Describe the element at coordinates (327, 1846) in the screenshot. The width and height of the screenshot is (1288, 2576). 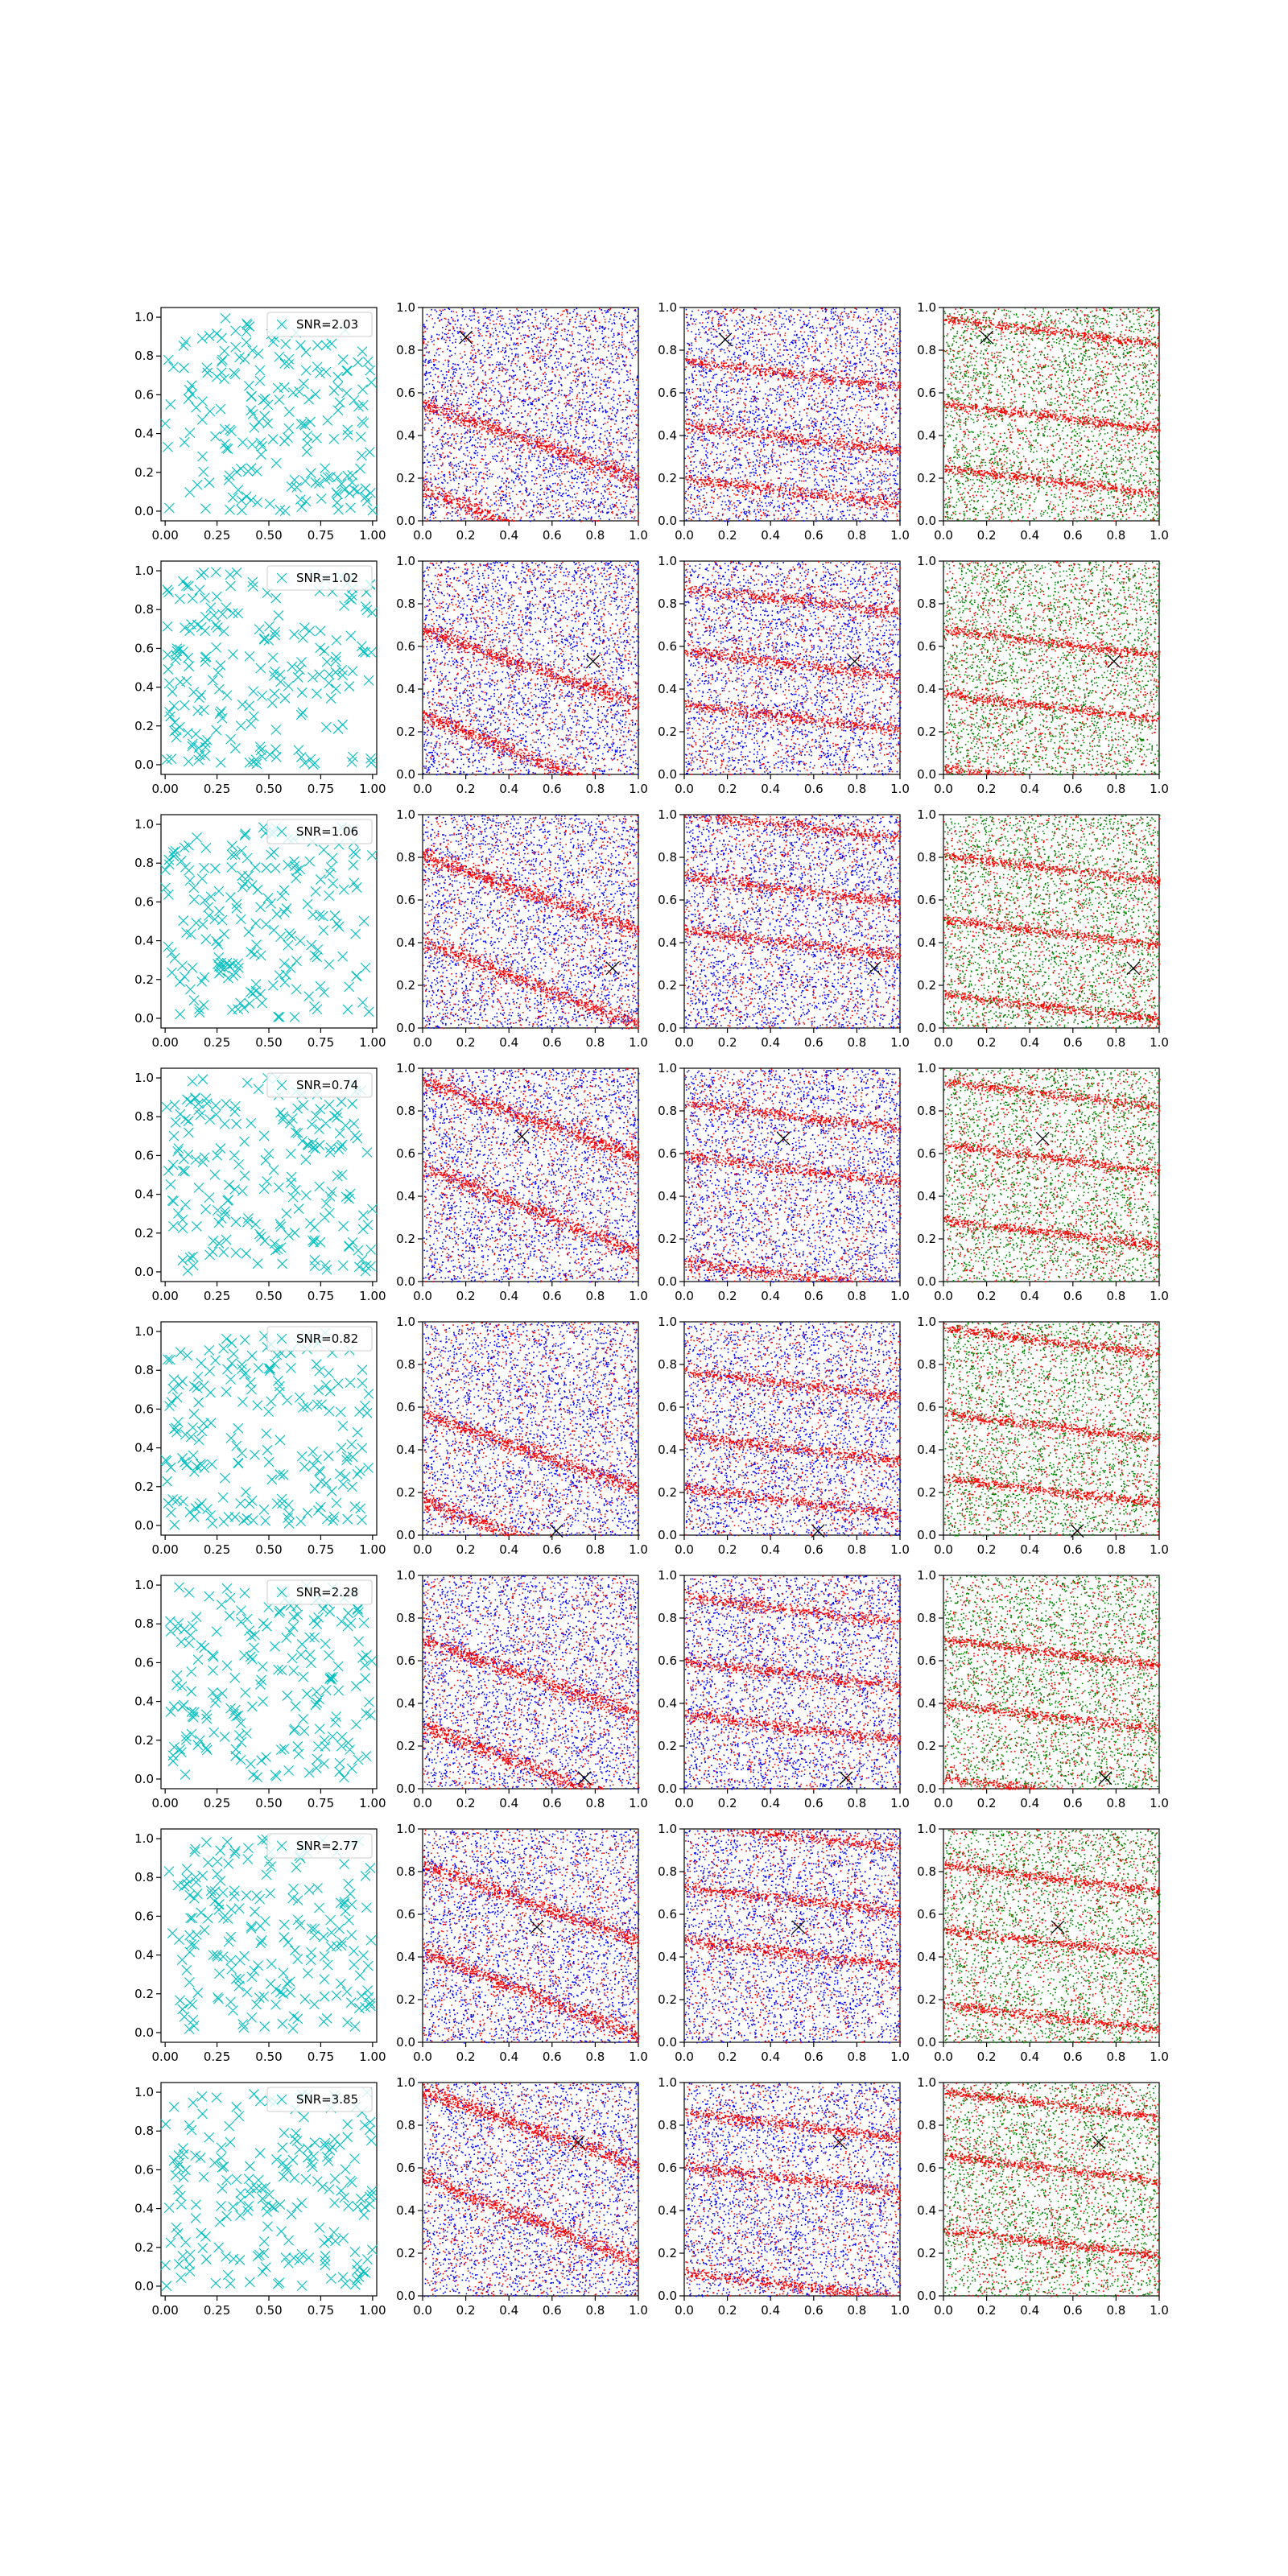
I see `legend-label: SNR=2.77` at that location.